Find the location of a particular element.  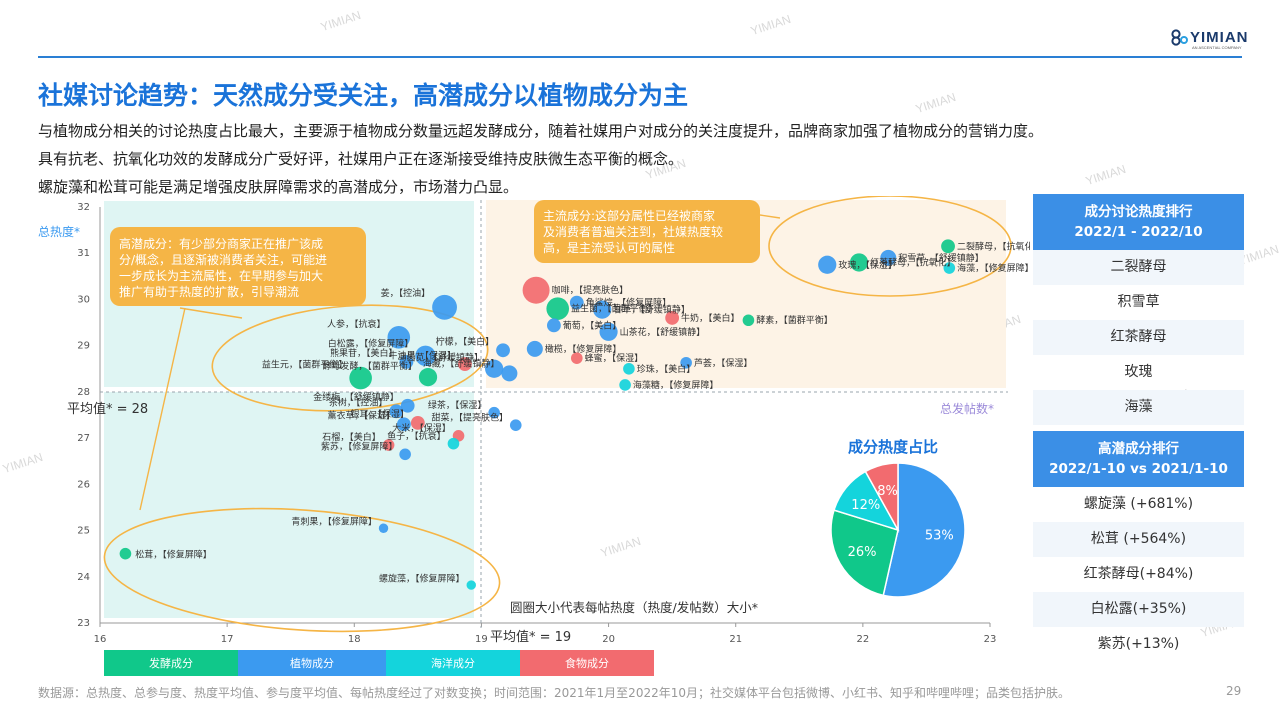

logo-text: YIMIAN is located at coordinates (1219, 37).